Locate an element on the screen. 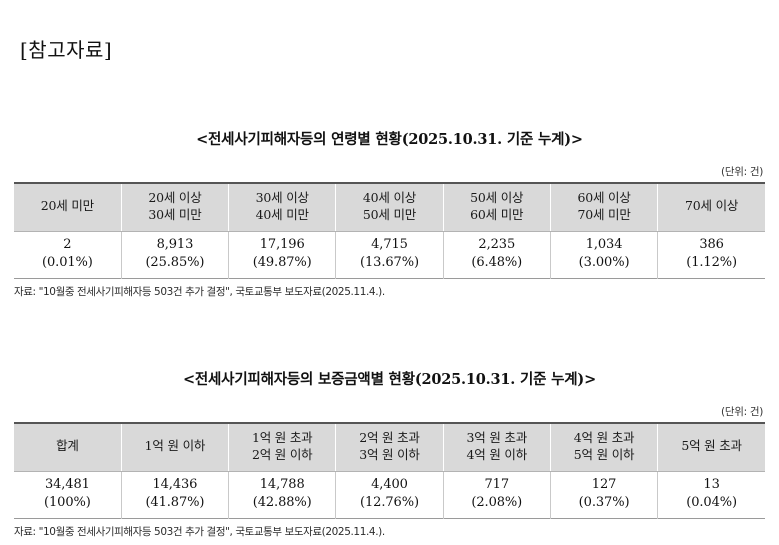 This screenshot has height=545, width=779. column-header-under-20: 20세 미만 is located at coordinates (68, 207).